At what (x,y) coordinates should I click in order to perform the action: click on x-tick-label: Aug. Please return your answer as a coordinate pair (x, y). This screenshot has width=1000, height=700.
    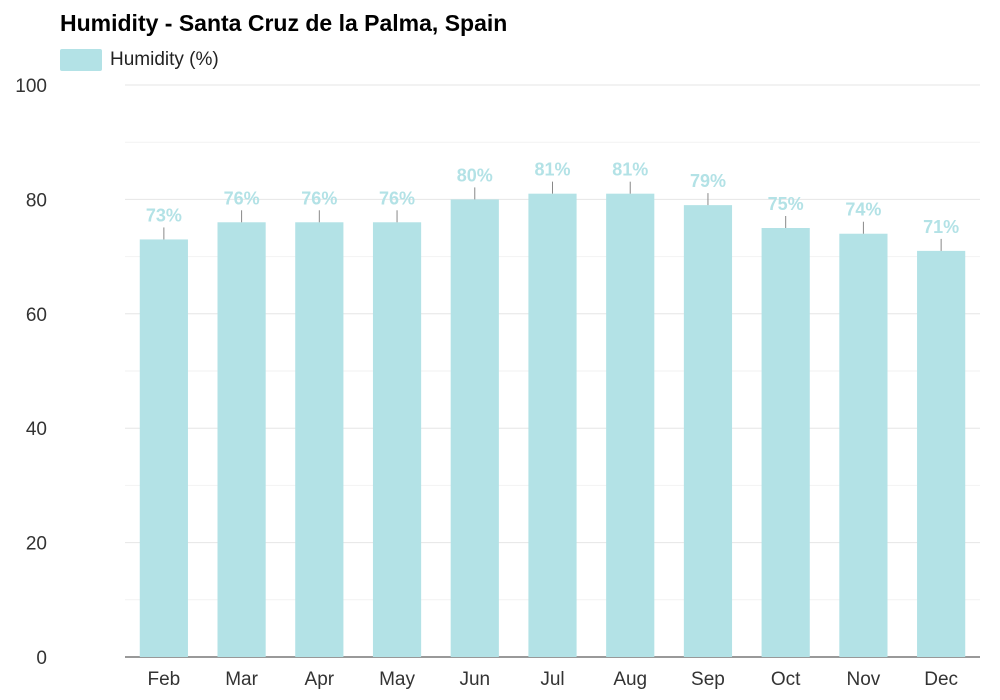
    Looking at the image, I should click on (630, 679).